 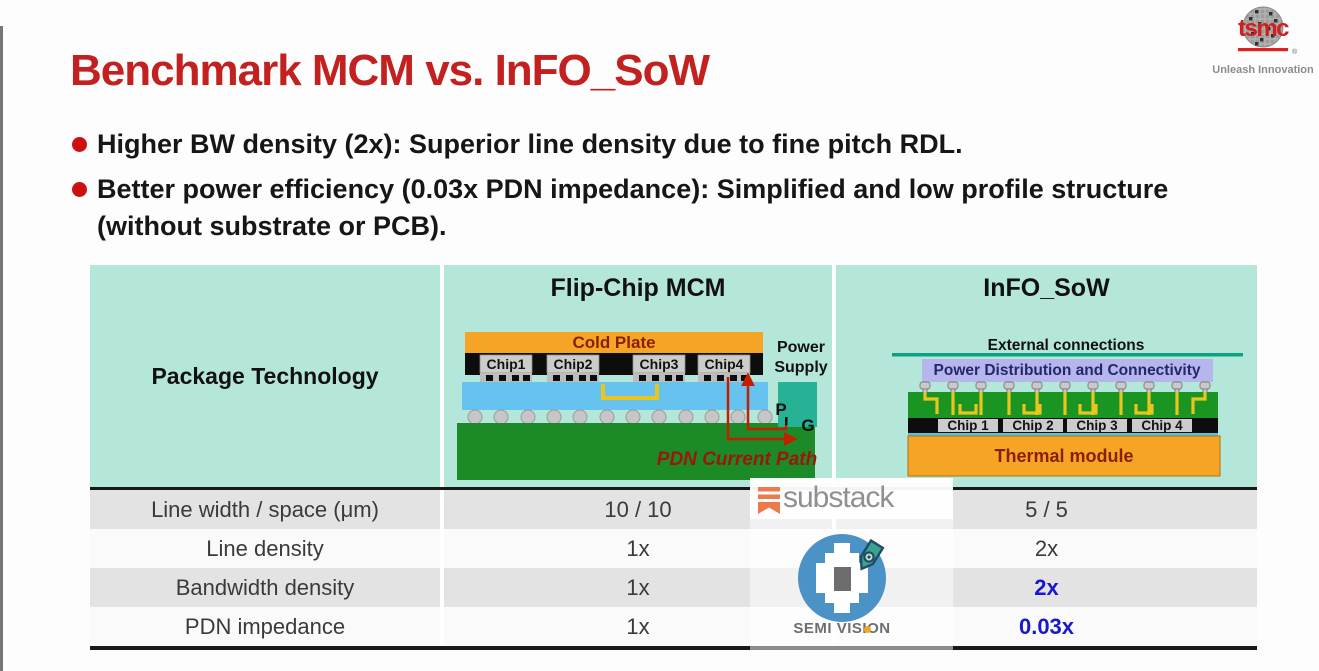 What do you see at coordinates (673, 548) in the screenshot?
I see `table-row: Line density 1x 2x` at bounding box center [673, 548].